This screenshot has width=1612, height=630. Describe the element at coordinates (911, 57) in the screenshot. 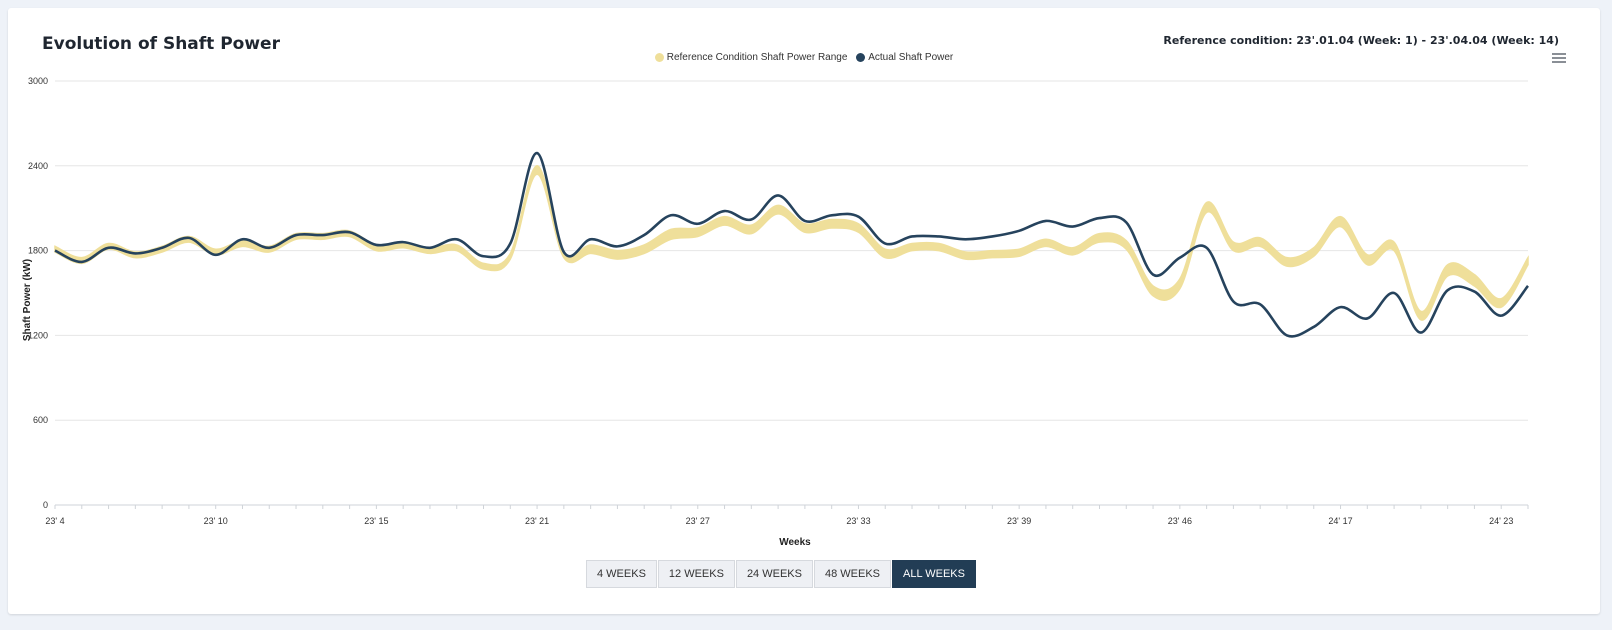

I see `legend-label-actual: Actual Shaft Power` at that location.